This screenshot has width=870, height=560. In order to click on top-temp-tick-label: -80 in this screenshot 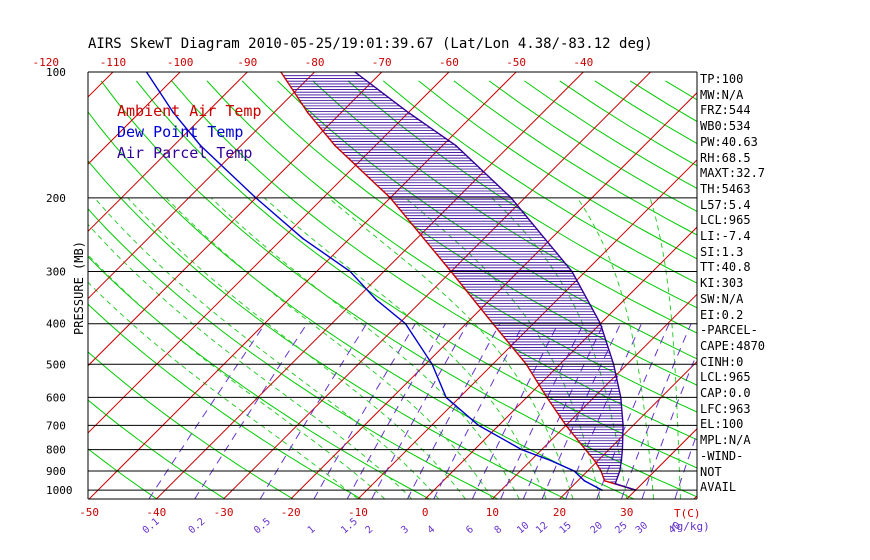, I will do `click(315, 62)`.